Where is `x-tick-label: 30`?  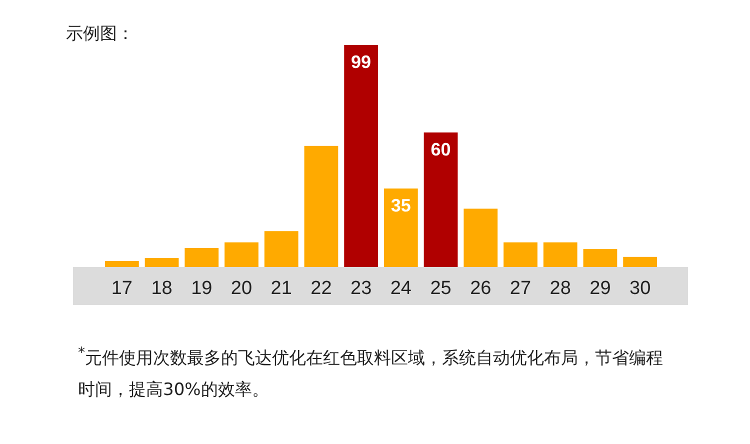
x-tick-label: 30 is located at coordinates (640, 288).